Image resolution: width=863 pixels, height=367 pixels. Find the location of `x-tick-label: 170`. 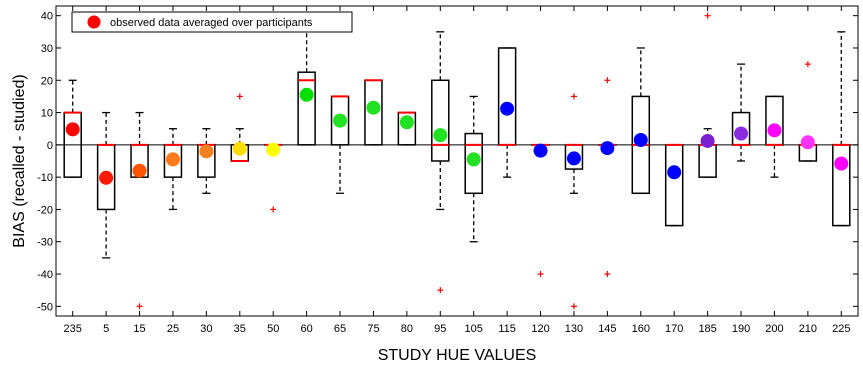

x-tick-label: 170 is located at coordinates (674, 329).